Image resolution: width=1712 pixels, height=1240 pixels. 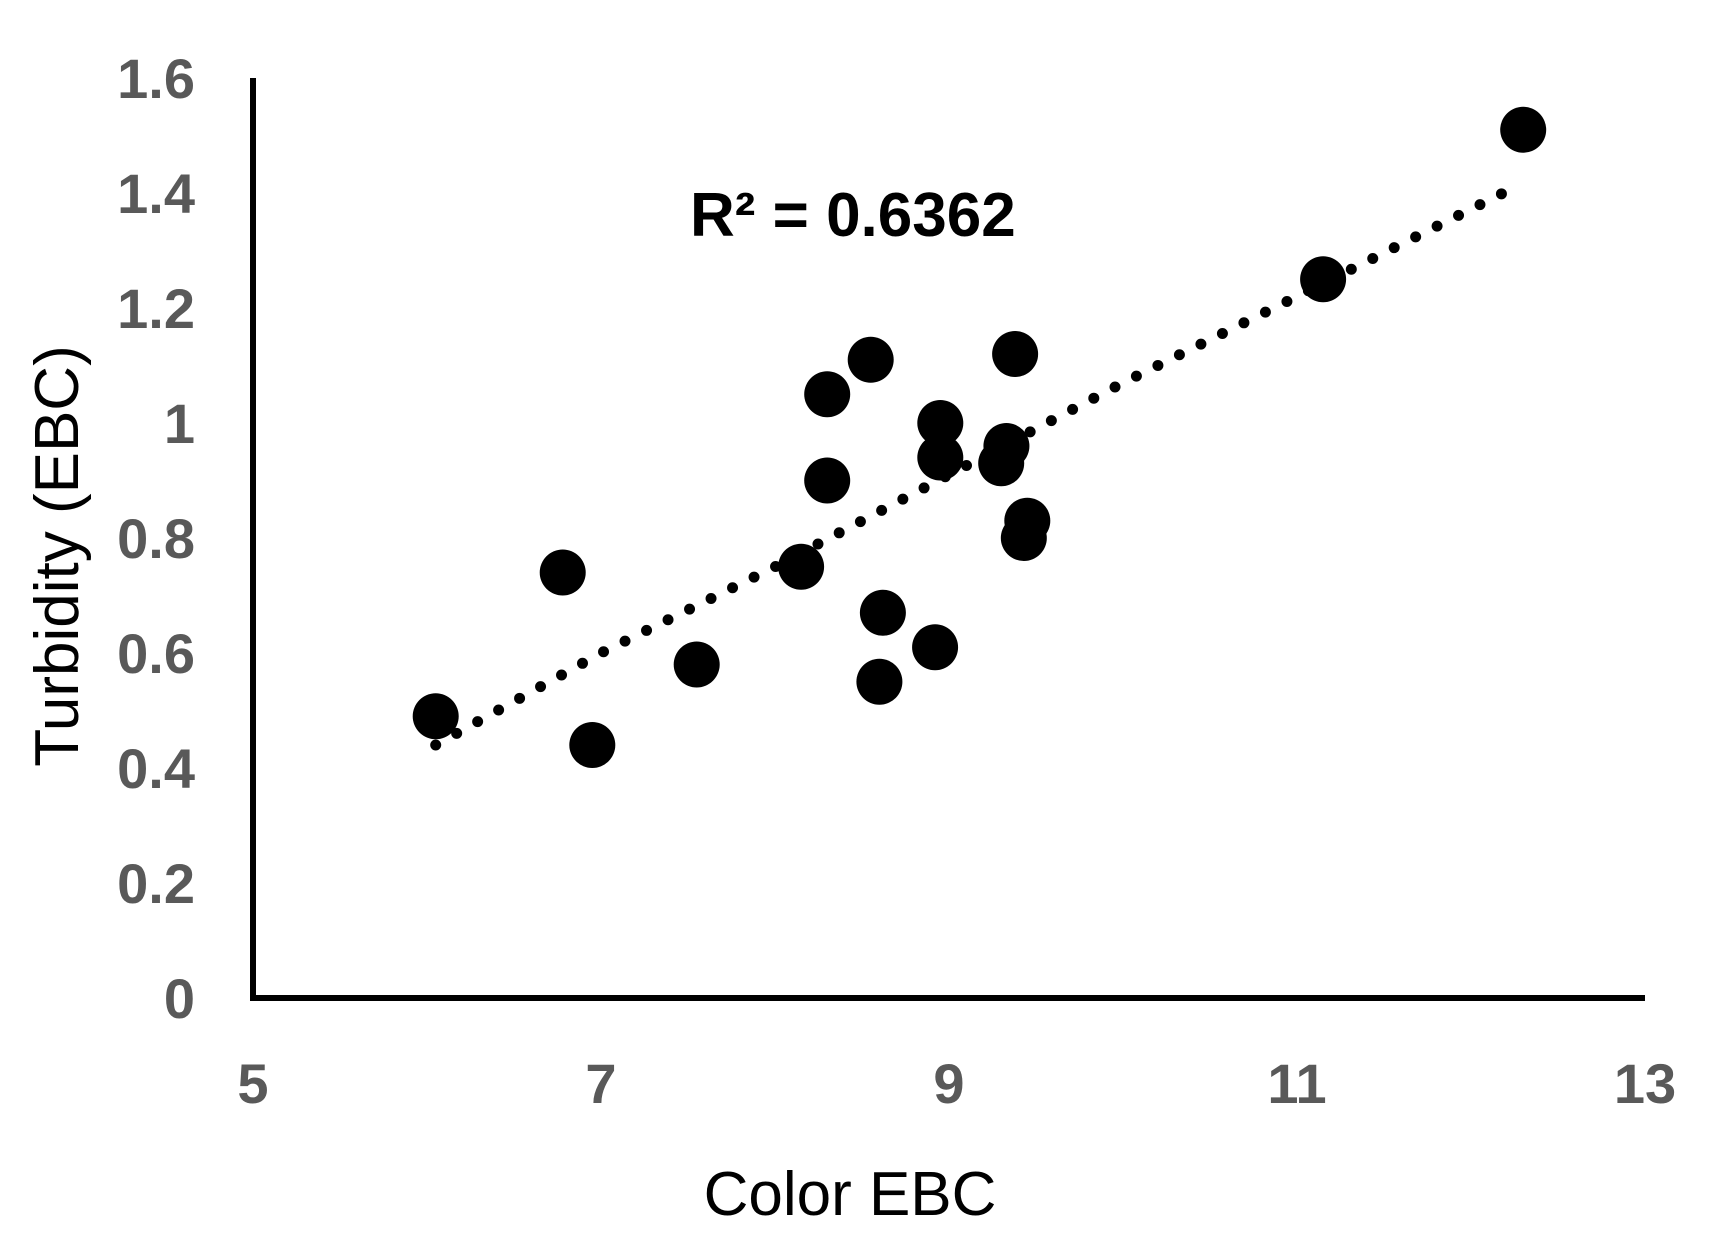 What do you see at coordinates (179, 423) in the screenshot?
I see `y-tick-label: 1` at bounding box center [179, 423].